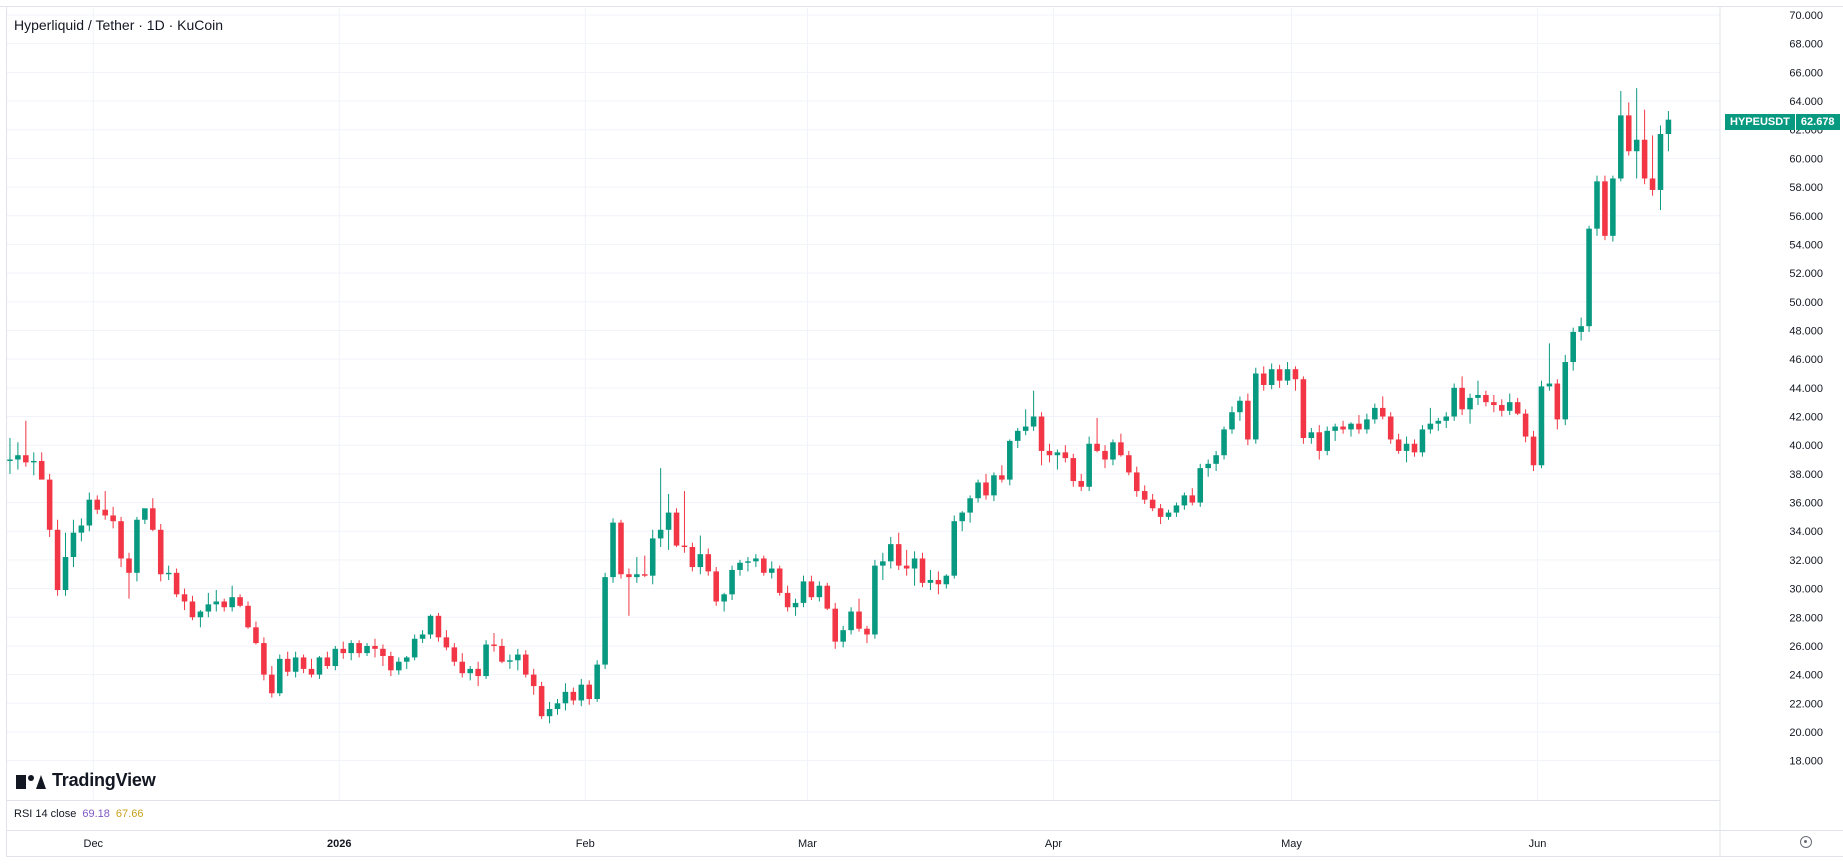 The height and width of the screenshot is (866, 1843). I want to click on rsi-legend: RSI 14 close 69.18 67.66, so click(78, 814).